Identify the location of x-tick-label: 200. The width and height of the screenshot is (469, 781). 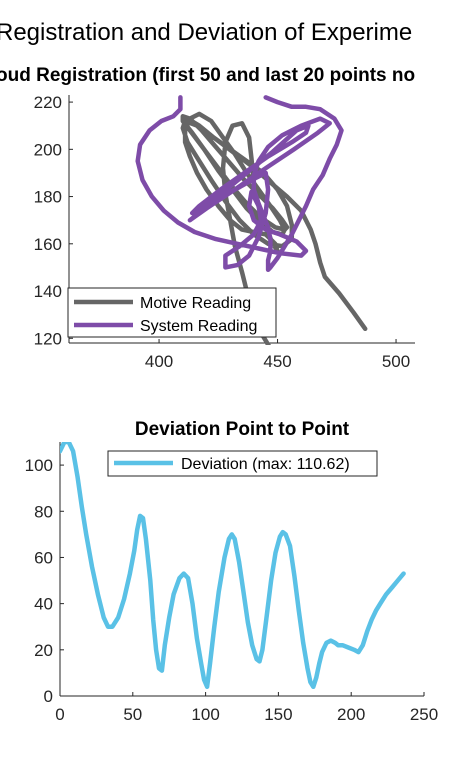
(351, 714).